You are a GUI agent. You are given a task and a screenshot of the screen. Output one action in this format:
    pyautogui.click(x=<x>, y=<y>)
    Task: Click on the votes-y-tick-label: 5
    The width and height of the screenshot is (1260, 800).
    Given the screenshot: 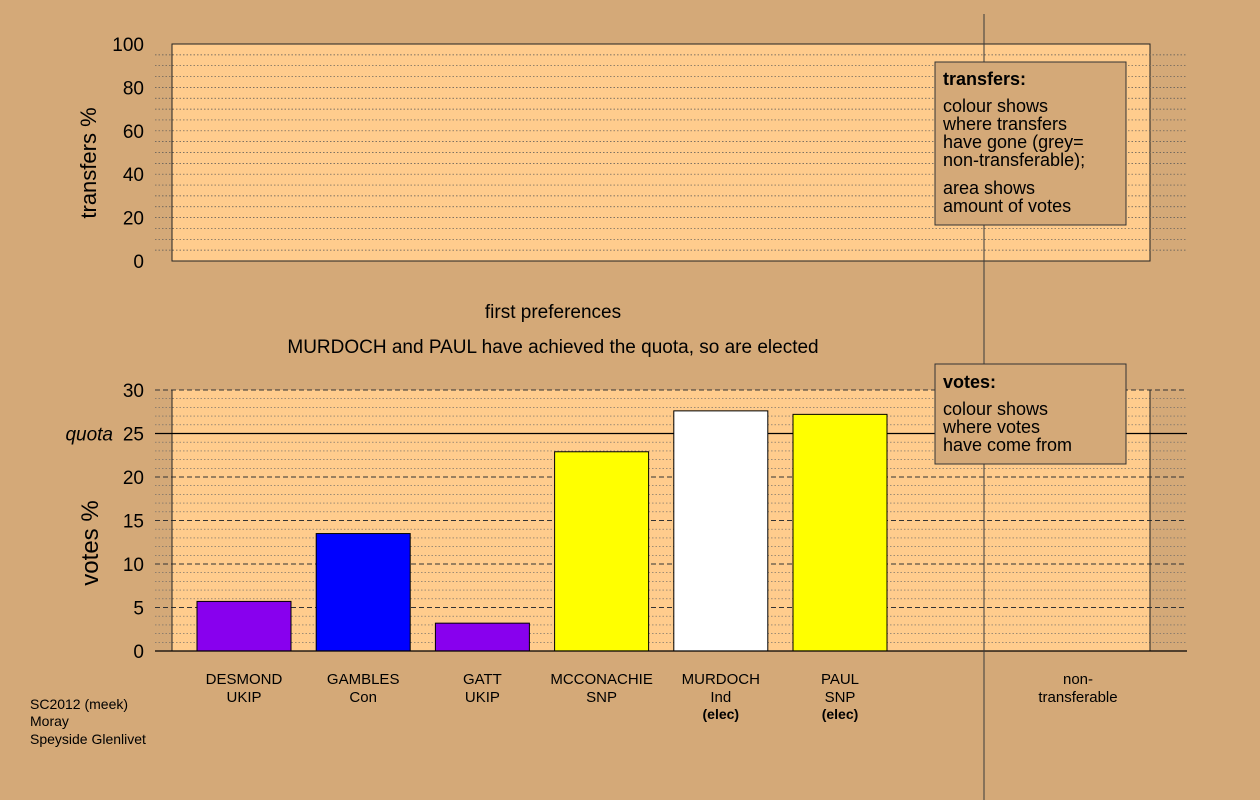 What is the action you would take?
    pyautogui.click(x=138, y=609)
    